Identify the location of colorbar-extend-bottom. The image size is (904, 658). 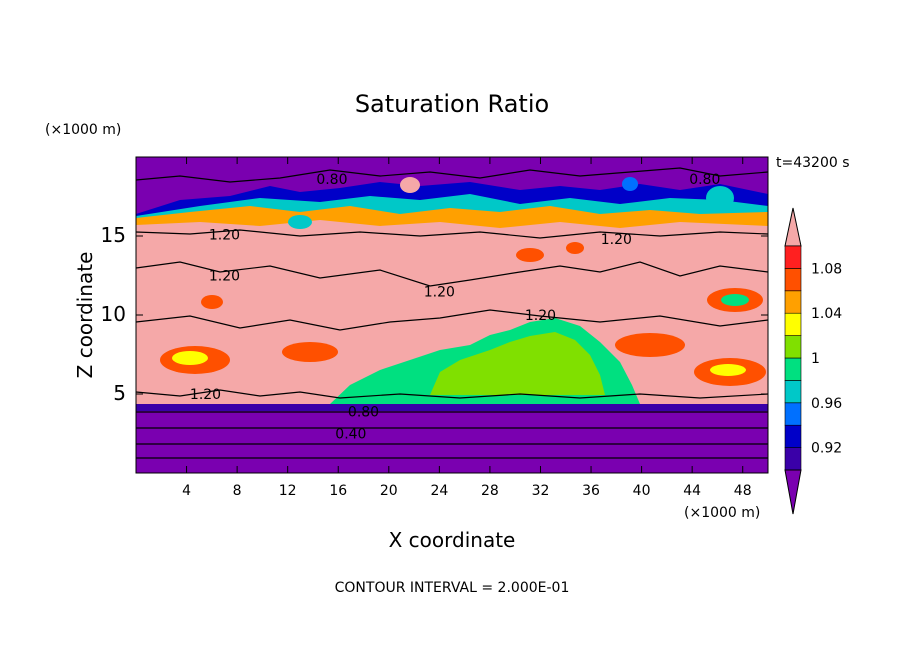
(793, 492).